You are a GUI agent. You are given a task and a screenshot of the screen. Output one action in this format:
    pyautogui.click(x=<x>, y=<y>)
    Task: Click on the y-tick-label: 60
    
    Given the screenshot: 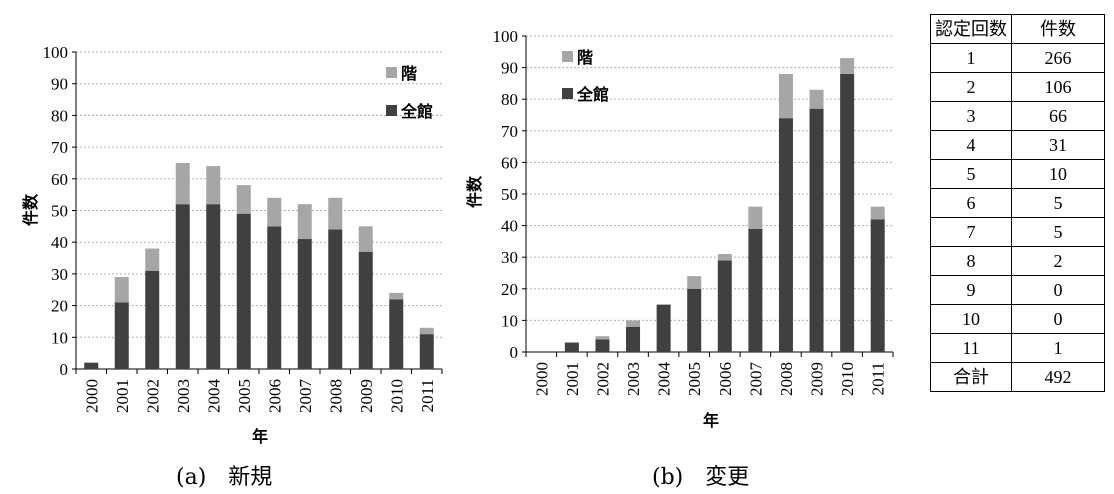 What is the action you would take?
    pyautogui.click(x=59, y=179)
    